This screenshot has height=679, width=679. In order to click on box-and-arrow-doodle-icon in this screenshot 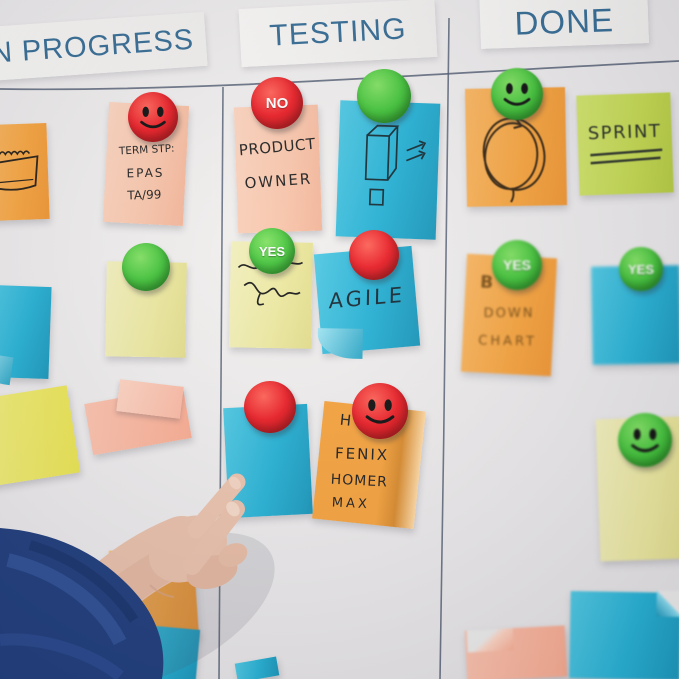, I will do `click(395, 165)`.